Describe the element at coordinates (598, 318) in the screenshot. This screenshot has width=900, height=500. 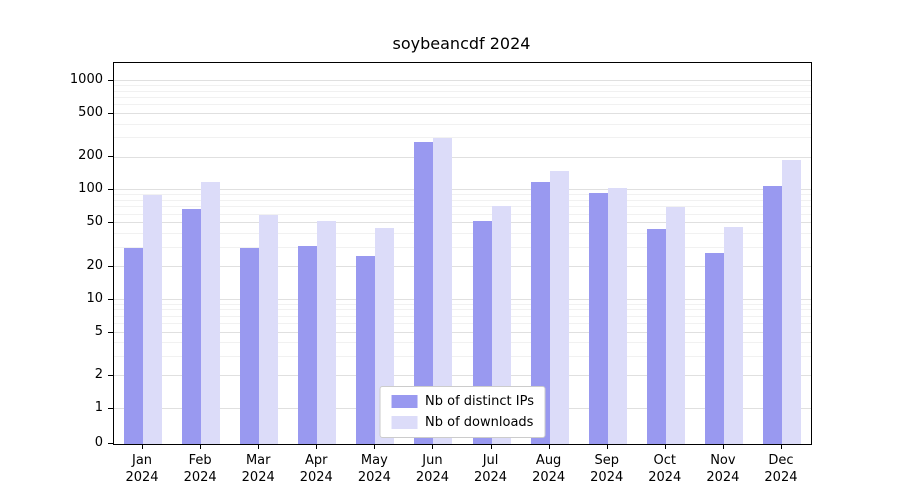
I see `bar-distinct-ips-sep` at that location.